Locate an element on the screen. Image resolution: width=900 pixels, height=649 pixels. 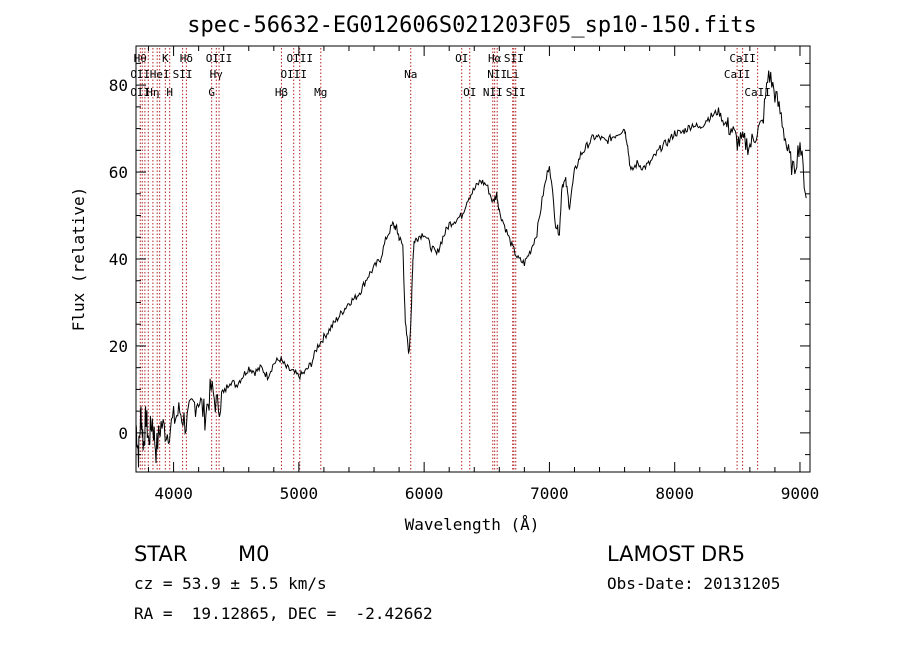
line-label: Hα is located at coordinates (495, 58).